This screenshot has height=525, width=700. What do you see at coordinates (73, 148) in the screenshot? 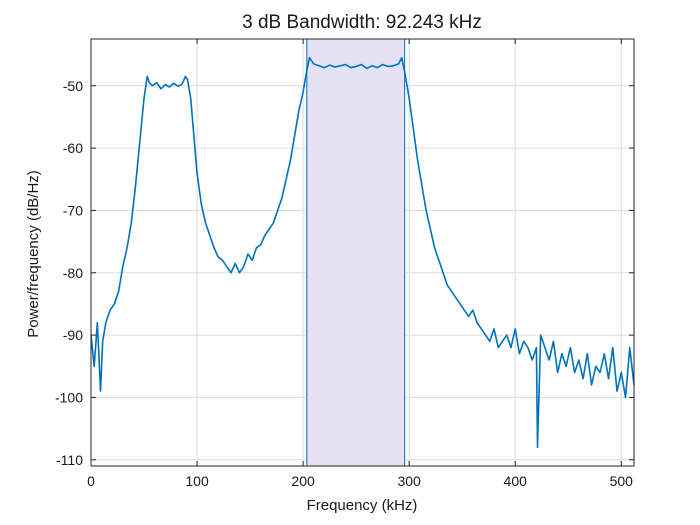
I see `y-tick-label: -60` at bounding box center [73, 148].